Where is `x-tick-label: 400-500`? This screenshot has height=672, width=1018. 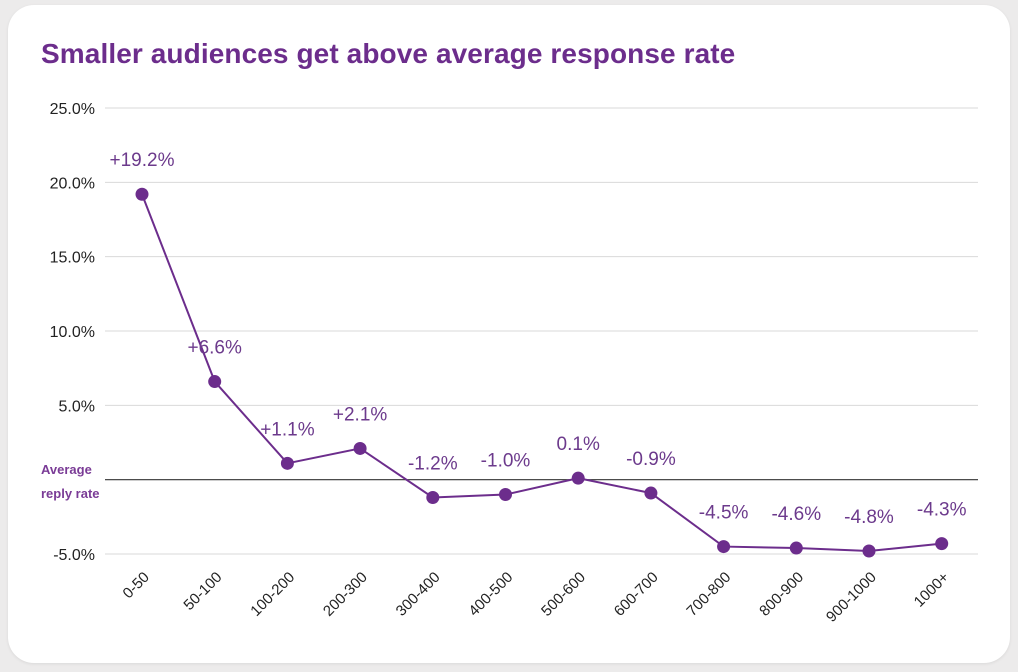
x-tick-label: 400-500 is located at coordinates (490, 594).